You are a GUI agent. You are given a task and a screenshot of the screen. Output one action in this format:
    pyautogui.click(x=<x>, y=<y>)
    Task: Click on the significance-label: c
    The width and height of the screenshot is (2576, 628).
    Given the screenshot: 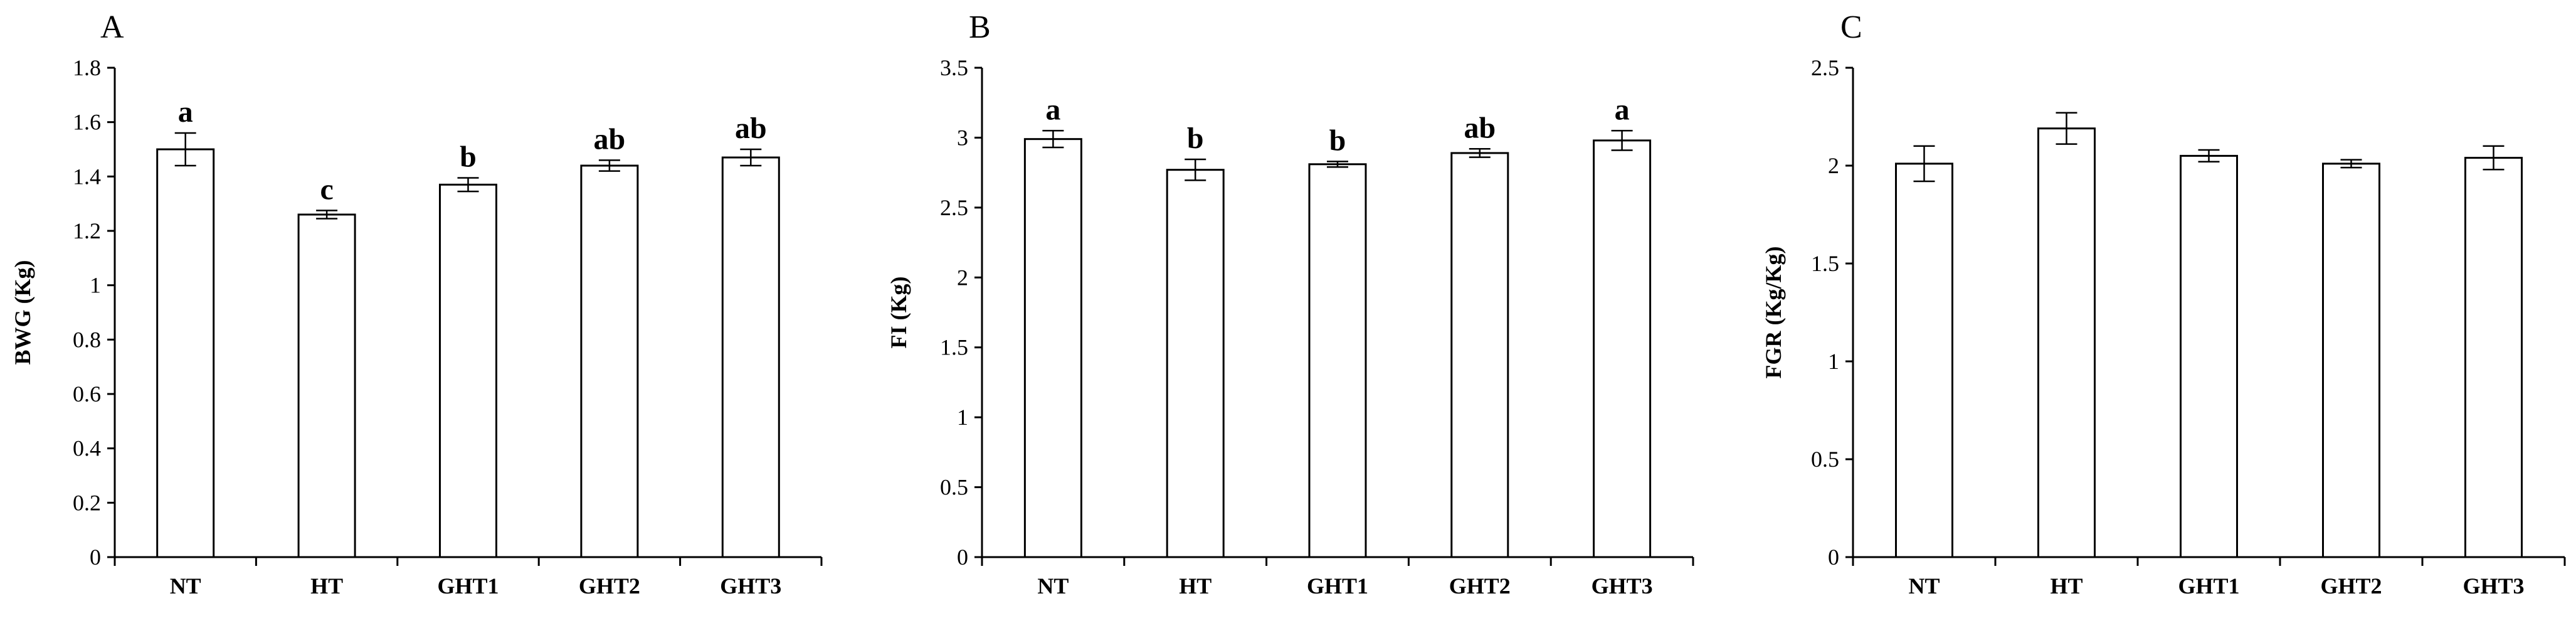 What is the action you would take?
    pyautogui.click(x=327, y=189)
    